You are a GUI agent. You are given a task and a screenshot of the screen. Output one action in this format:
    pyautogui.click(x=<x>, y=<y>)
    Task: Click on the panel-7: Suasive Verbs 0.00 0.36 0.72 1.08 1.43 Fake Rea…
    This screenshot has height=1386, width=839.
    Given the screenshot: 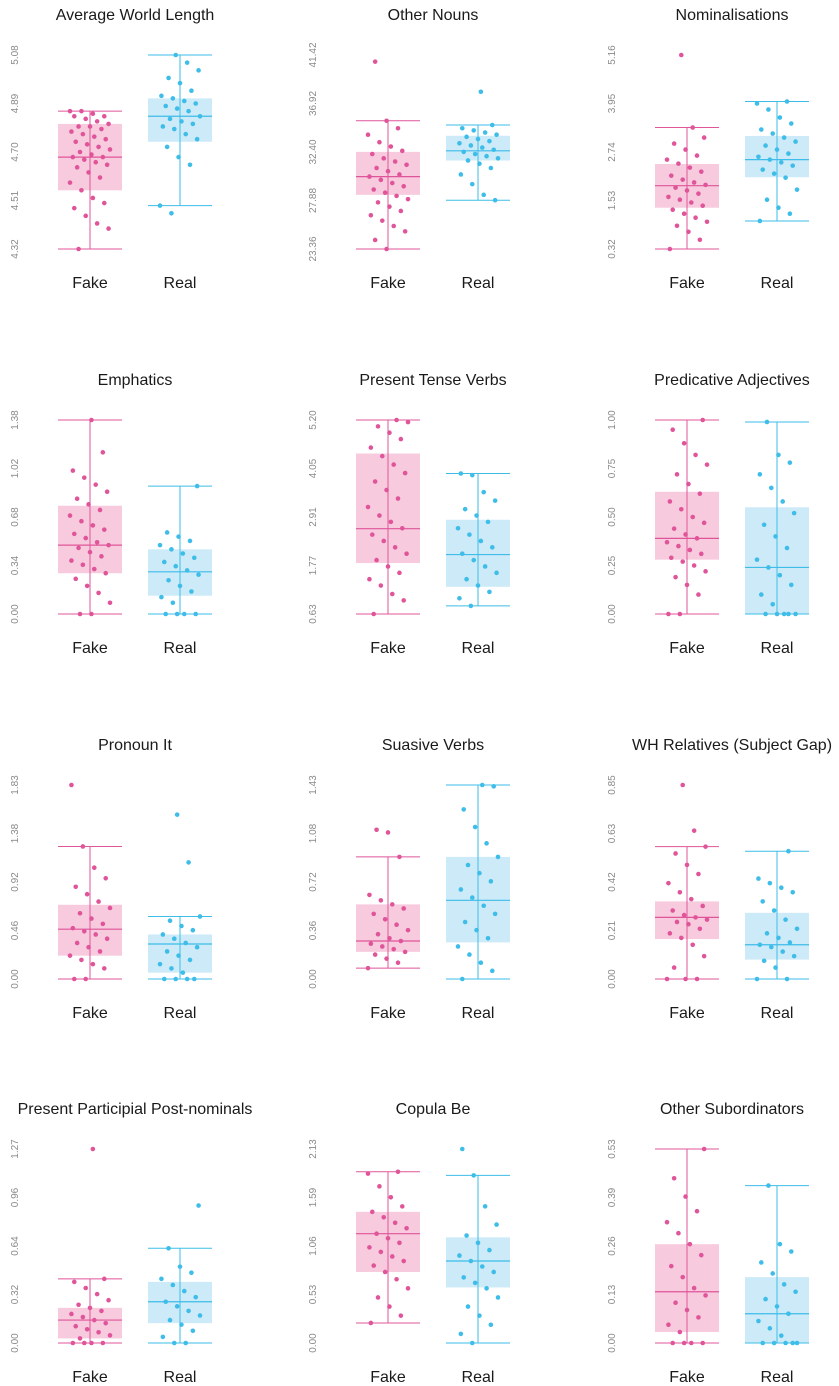 What is the action you would take?
    pyautogui.click(x=409, y=879)
    